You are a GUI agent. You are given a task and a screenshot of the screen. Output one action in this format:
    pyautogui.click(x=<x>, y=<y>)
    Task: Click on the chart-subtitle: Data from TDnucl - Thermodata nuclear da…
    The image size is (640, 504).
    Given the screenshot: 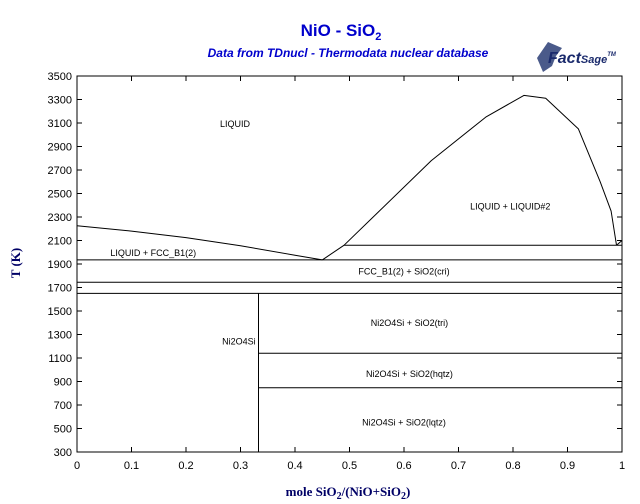 What is the action you would take?
    pyautogui.click(x=348, y=53)
    